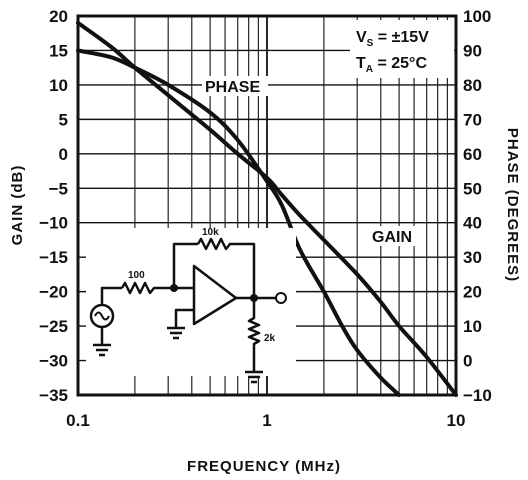 The width and height of the screenshot is (528, 480). I want to click on y-axis-left-title: GAIN (dB), so click(17, 205).